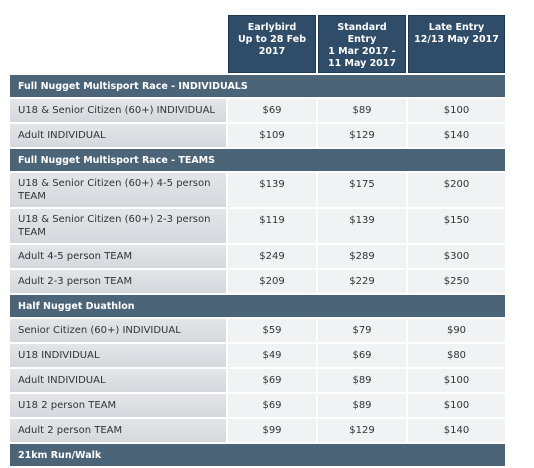 This screenshot has width=534, height=468. I want to click on price: $90, so click(456, 330).